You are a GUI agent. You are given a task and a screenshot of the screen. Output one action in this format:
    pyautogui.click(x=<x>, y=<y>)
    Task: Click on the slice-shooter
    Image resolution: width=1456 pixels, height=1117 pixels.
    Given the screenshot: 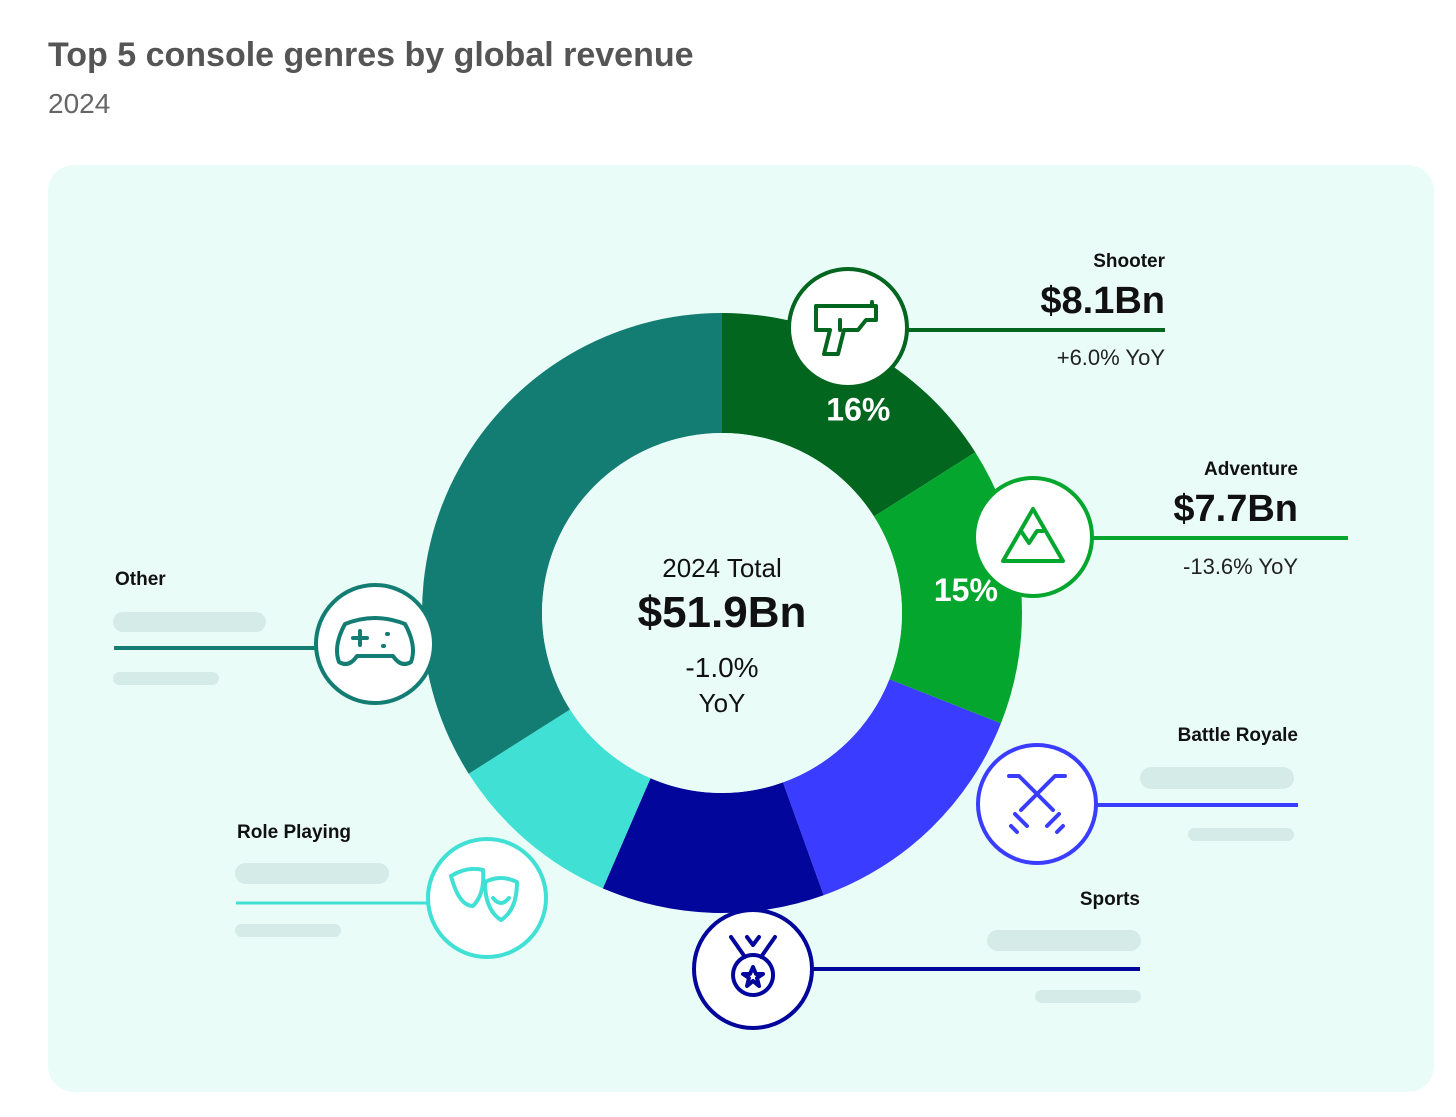 What is the action you would take?
    pyautogui.click(x=849, y=415)
    